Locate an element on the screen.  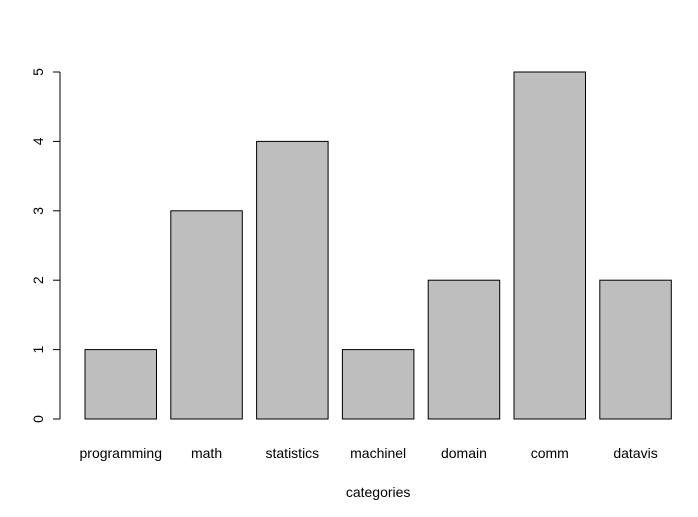
category-label: math is located at coordinates (206, 453).